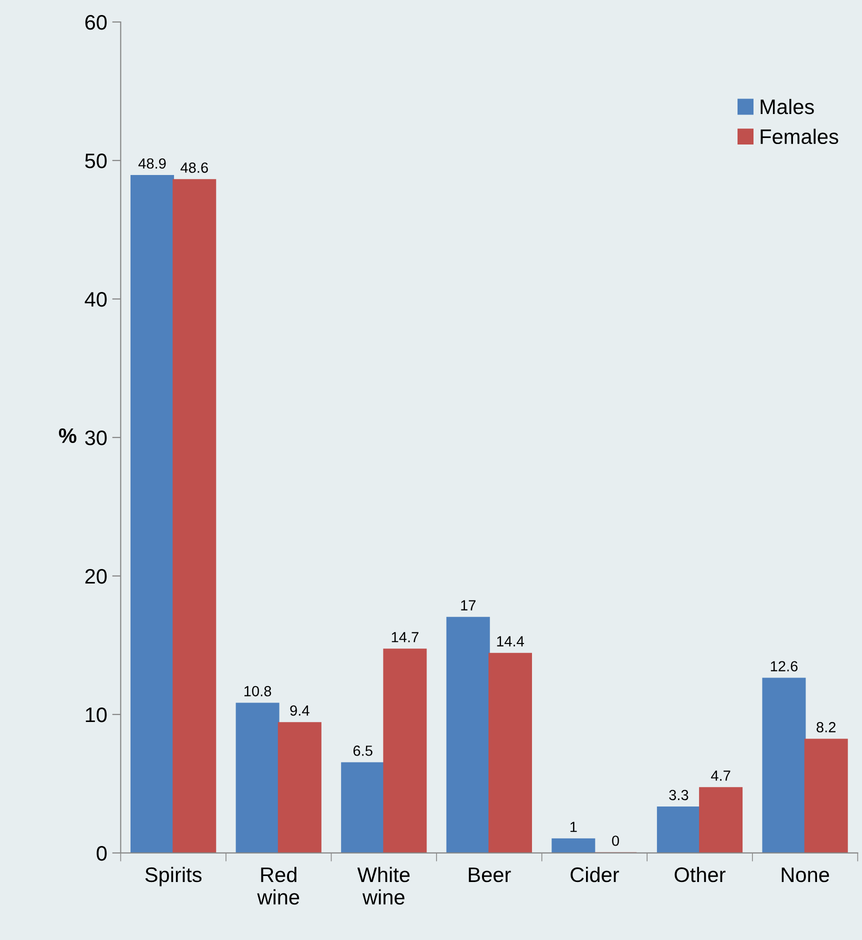 This screenshot has height=940, width=862. I want to click on y-tick-label: 30, so click(96, 438).